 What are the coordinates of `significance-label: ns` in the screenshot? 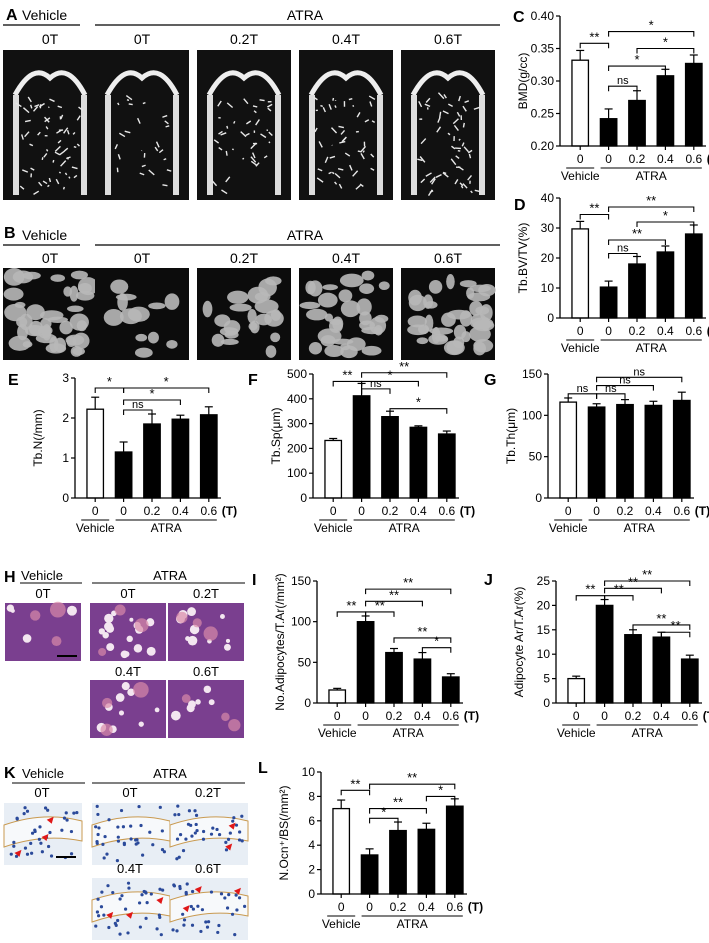 It's located at (623, 81).